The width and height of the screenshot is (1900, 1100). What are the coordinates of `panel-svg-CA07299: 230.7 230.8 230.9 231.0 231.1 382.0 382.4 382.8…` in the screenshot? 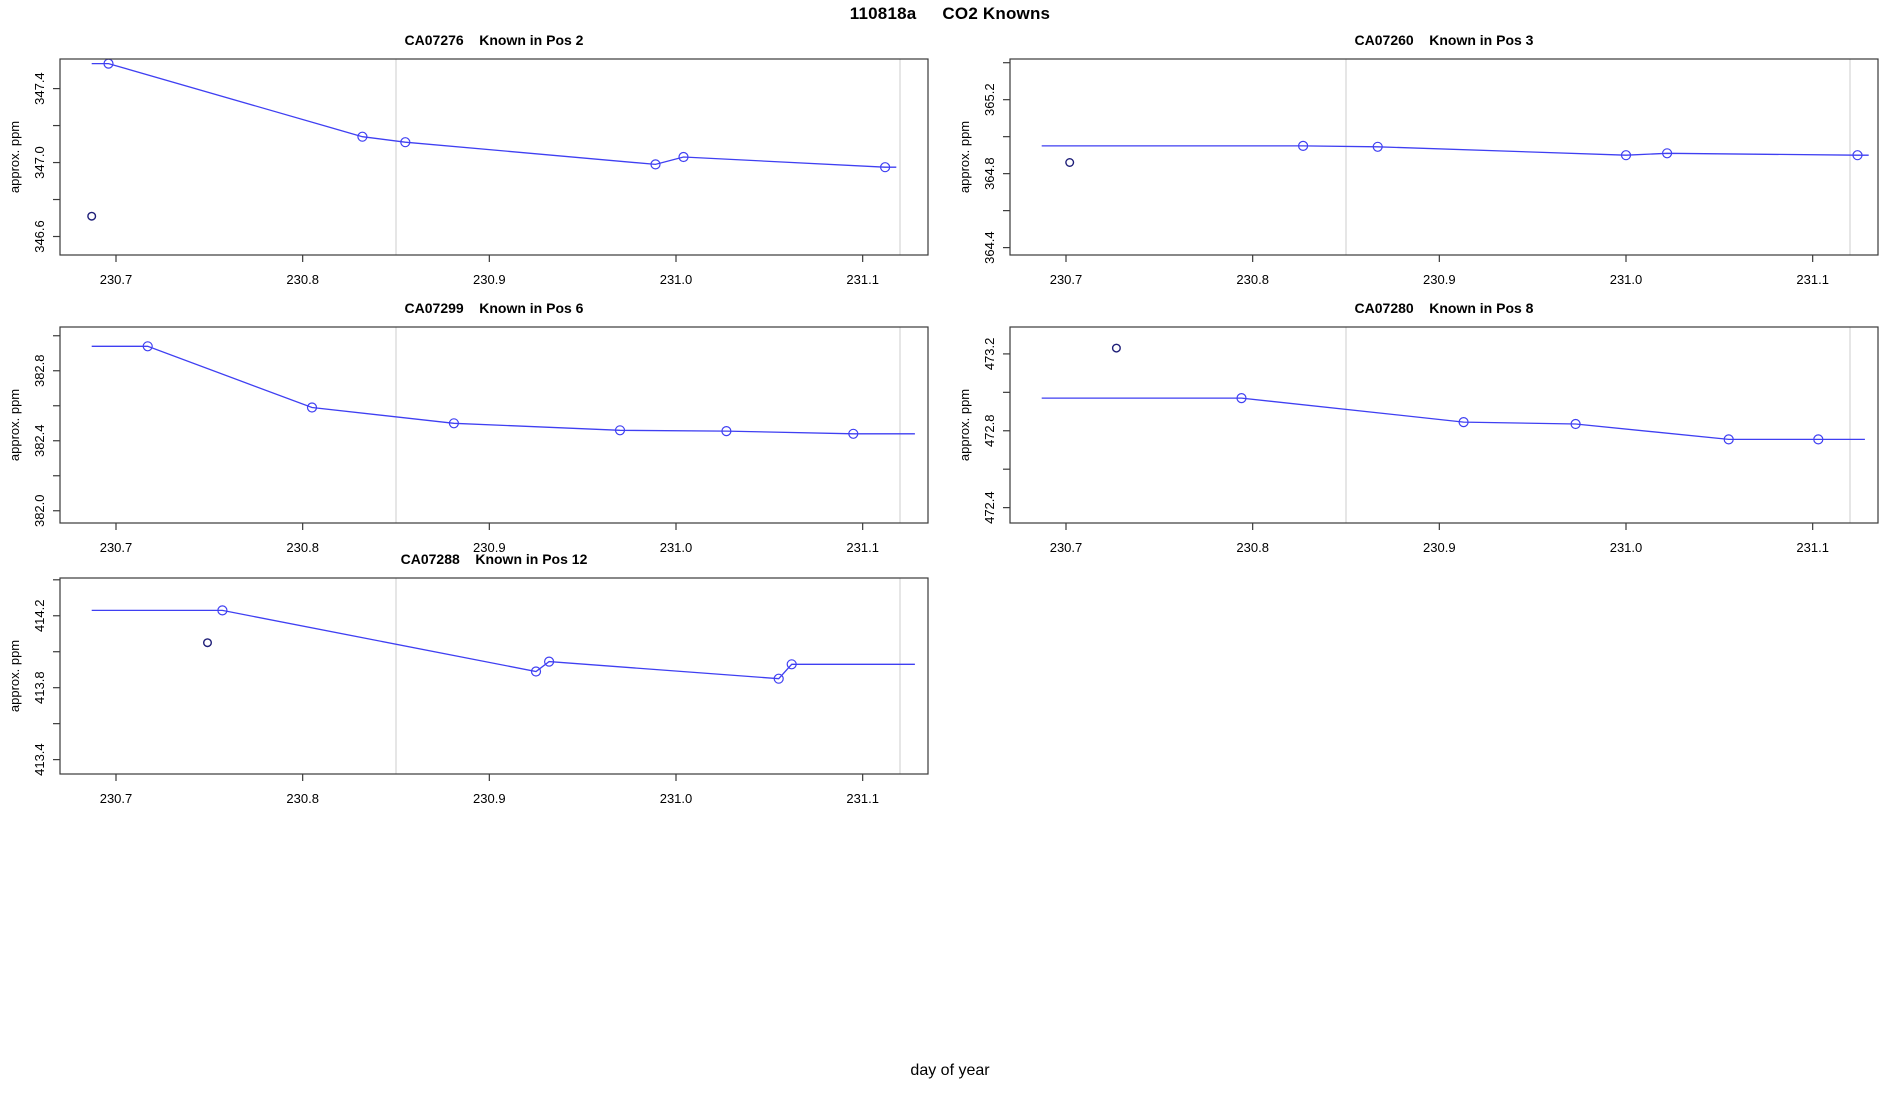 It's located at (468, 427).